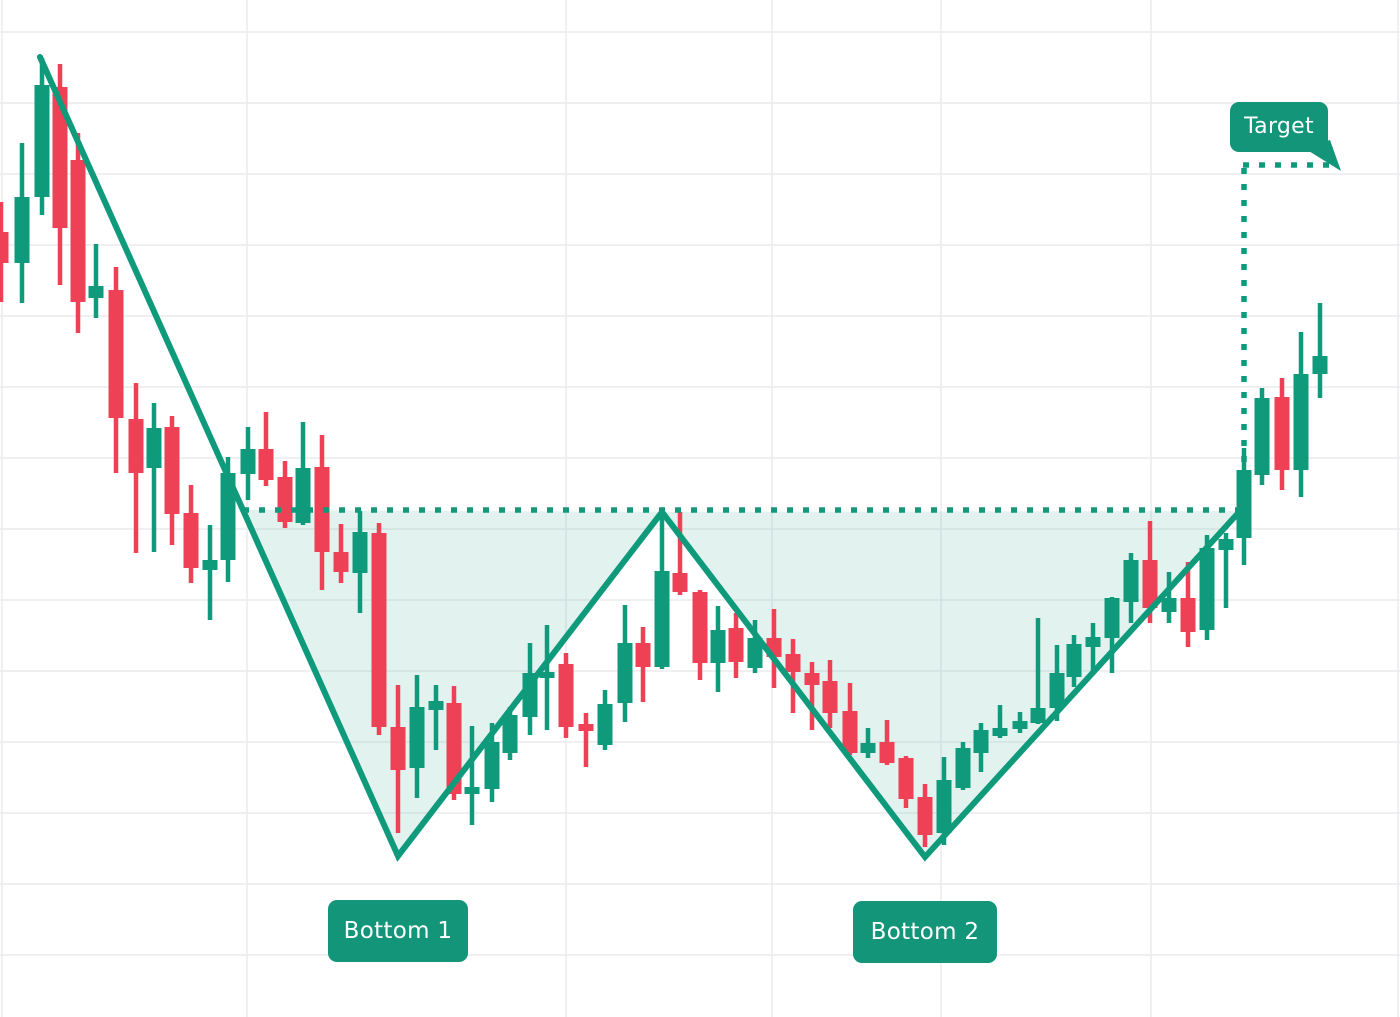 The height and width of the screenshot is (1017, 1400). I want to click on target-label: Target, so click(1279, 127).